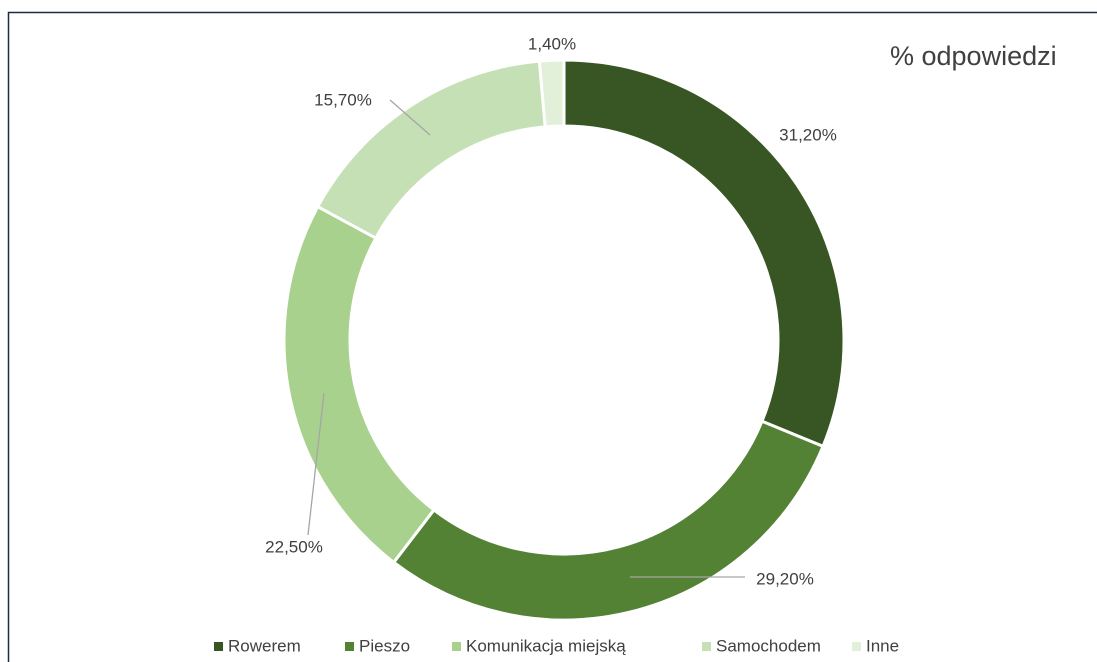 Image resolution: width=1097 pixels, height=662 pixels. What do you see at coordinates (551, 93) in the screenshot?
I see `donut-slice` at bounding box center [551, 93].